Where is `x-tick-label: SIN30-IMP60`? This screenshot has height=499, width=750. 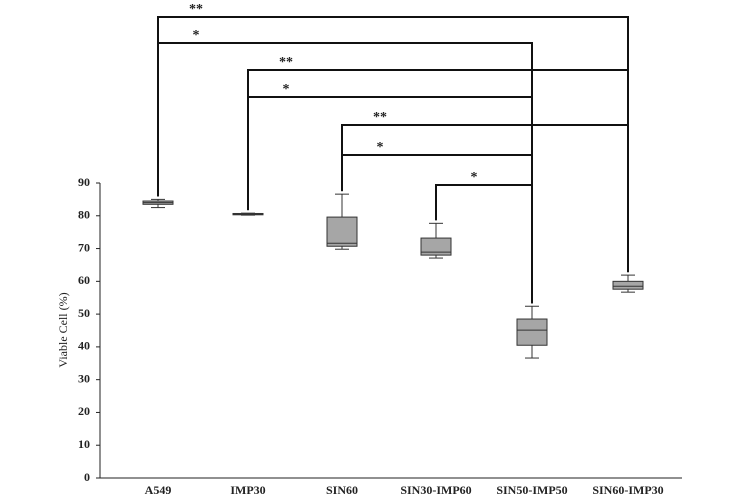
x-tick-label: SIN30-IMP60 is located at coordinates (435, 490).